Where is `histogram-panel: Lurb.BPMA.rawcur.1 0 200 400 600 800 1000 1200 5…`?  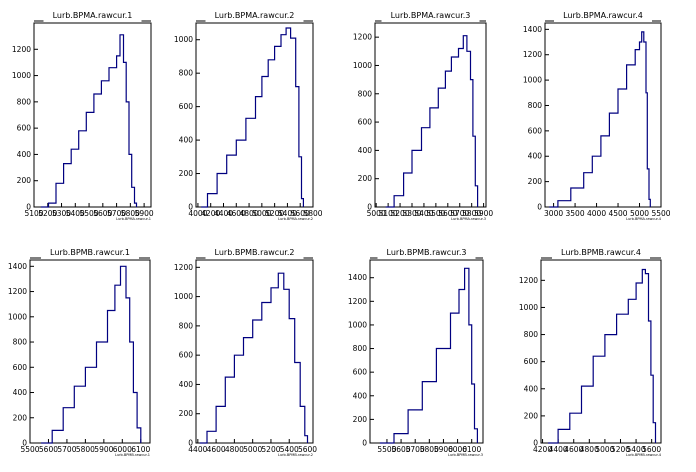
histogram-panel: Lurb.BPMA.rawcur.1 0 200 400 600 800 1000 1200 5… is located at coordinates (83, 115).